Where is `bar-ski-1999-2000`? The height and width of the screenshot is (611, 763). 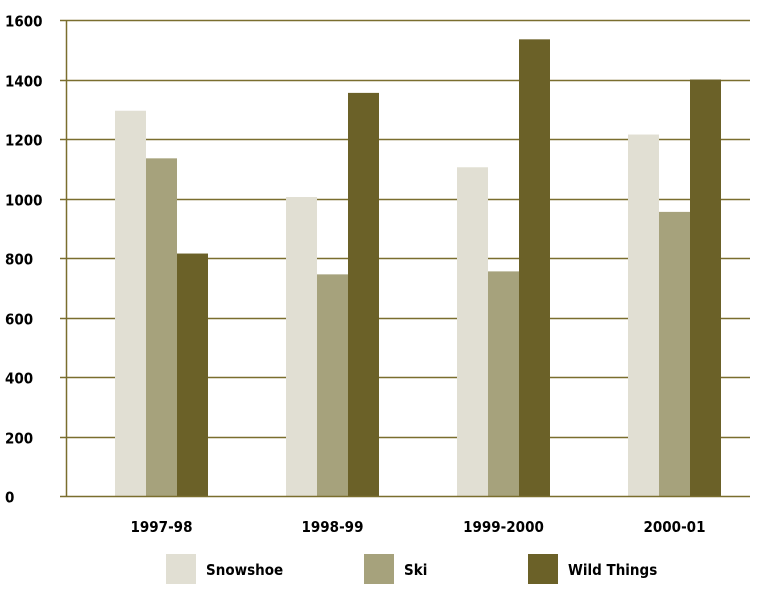
bar-ski-1999-2000 is located at coordinates (503, 383).